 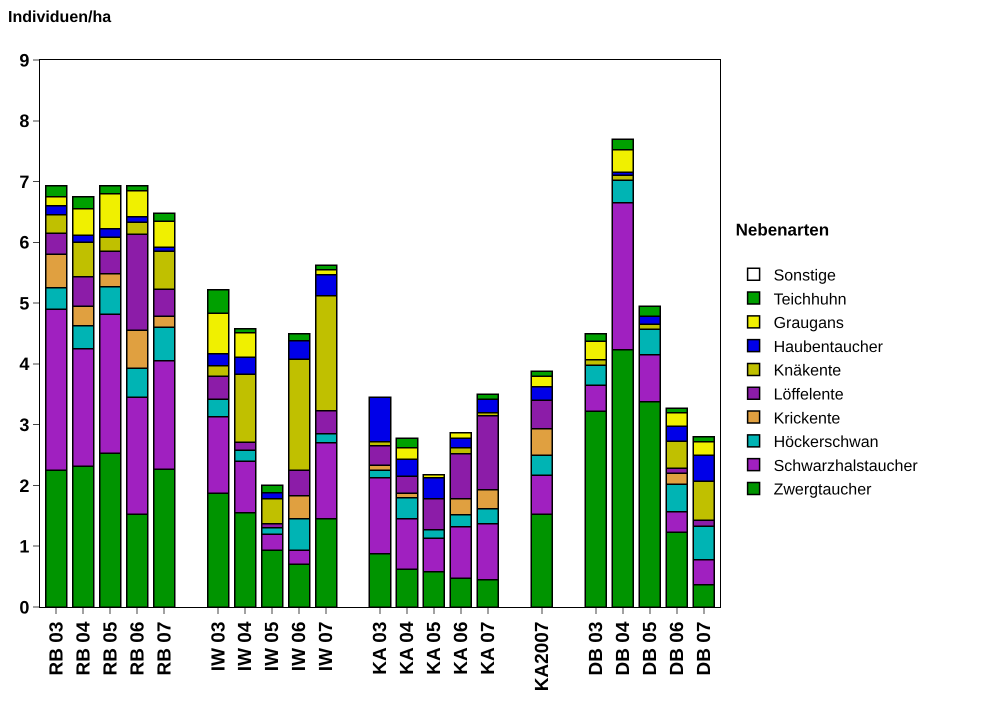 What do you see at coordinates (829, 347) in the screenshot?
I see `legend-label: Haubentaucher` at bounding box center [829, 347].